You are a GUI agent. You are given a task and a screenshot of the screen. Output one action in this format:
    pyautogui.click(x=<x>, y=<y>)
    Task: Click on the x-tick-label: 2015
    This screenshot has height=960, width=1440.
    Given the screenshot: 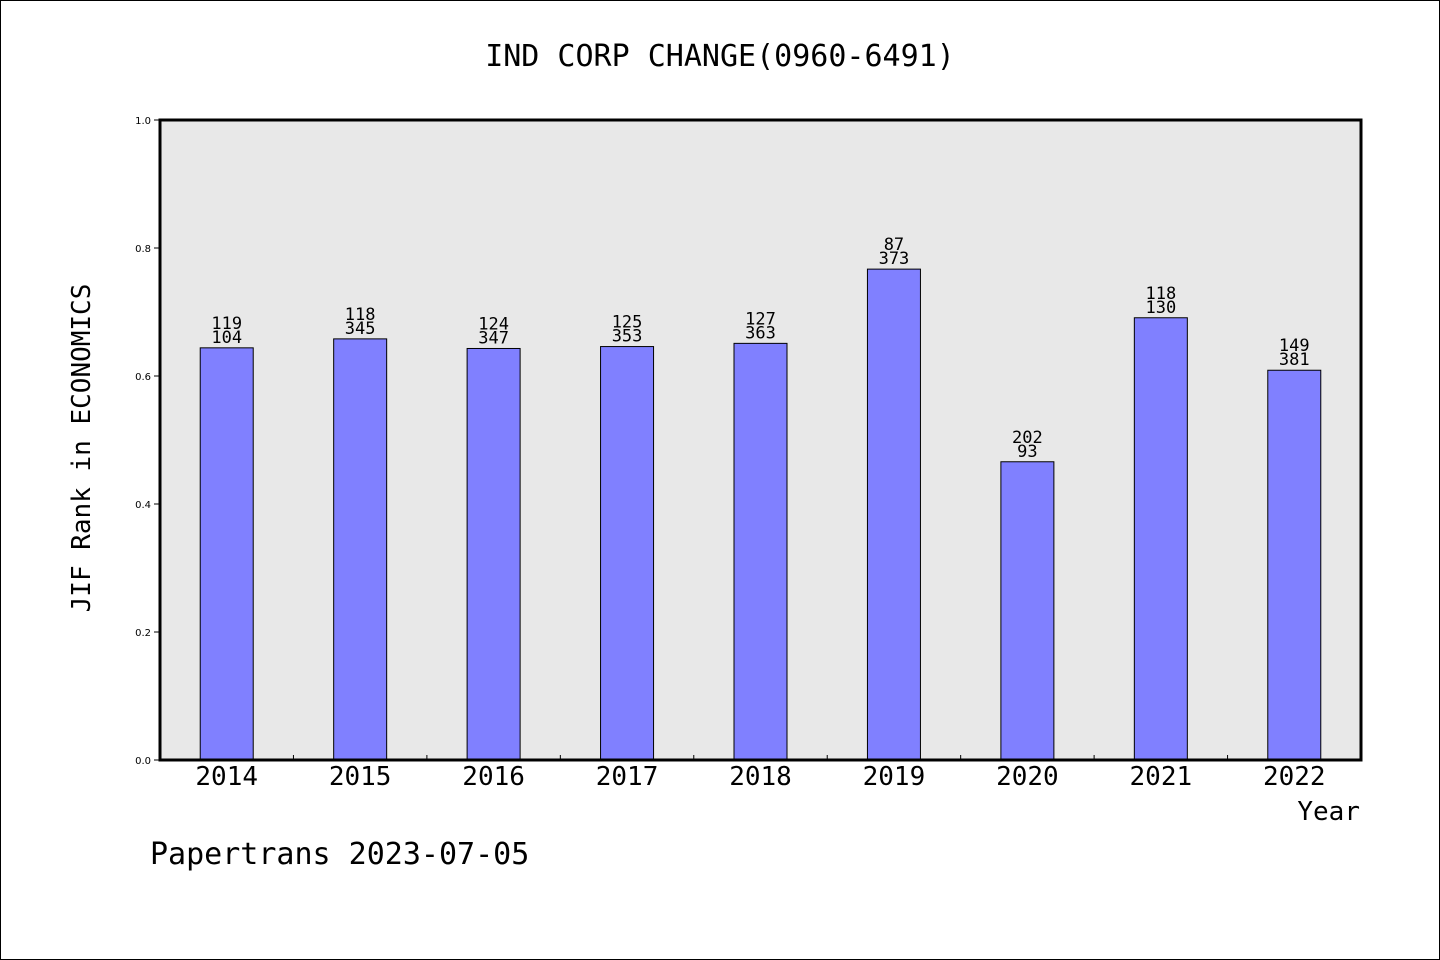 What is the action you would take?
    pyautogui.click(x=360, y=777)
    